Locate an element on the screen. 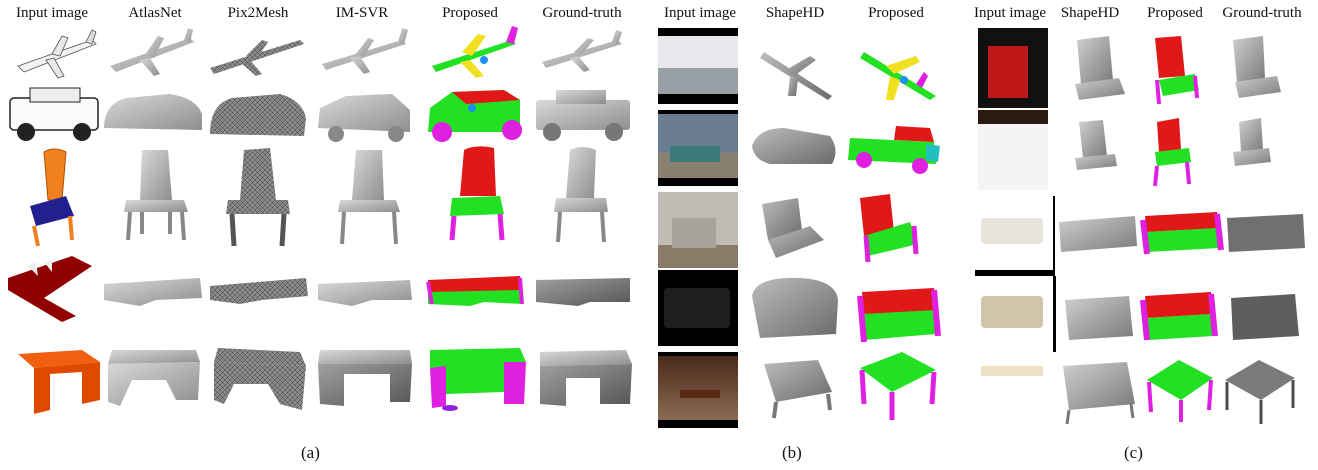  header-c-groundtruth: Ground-truth is located at coordinates (1262, 13).